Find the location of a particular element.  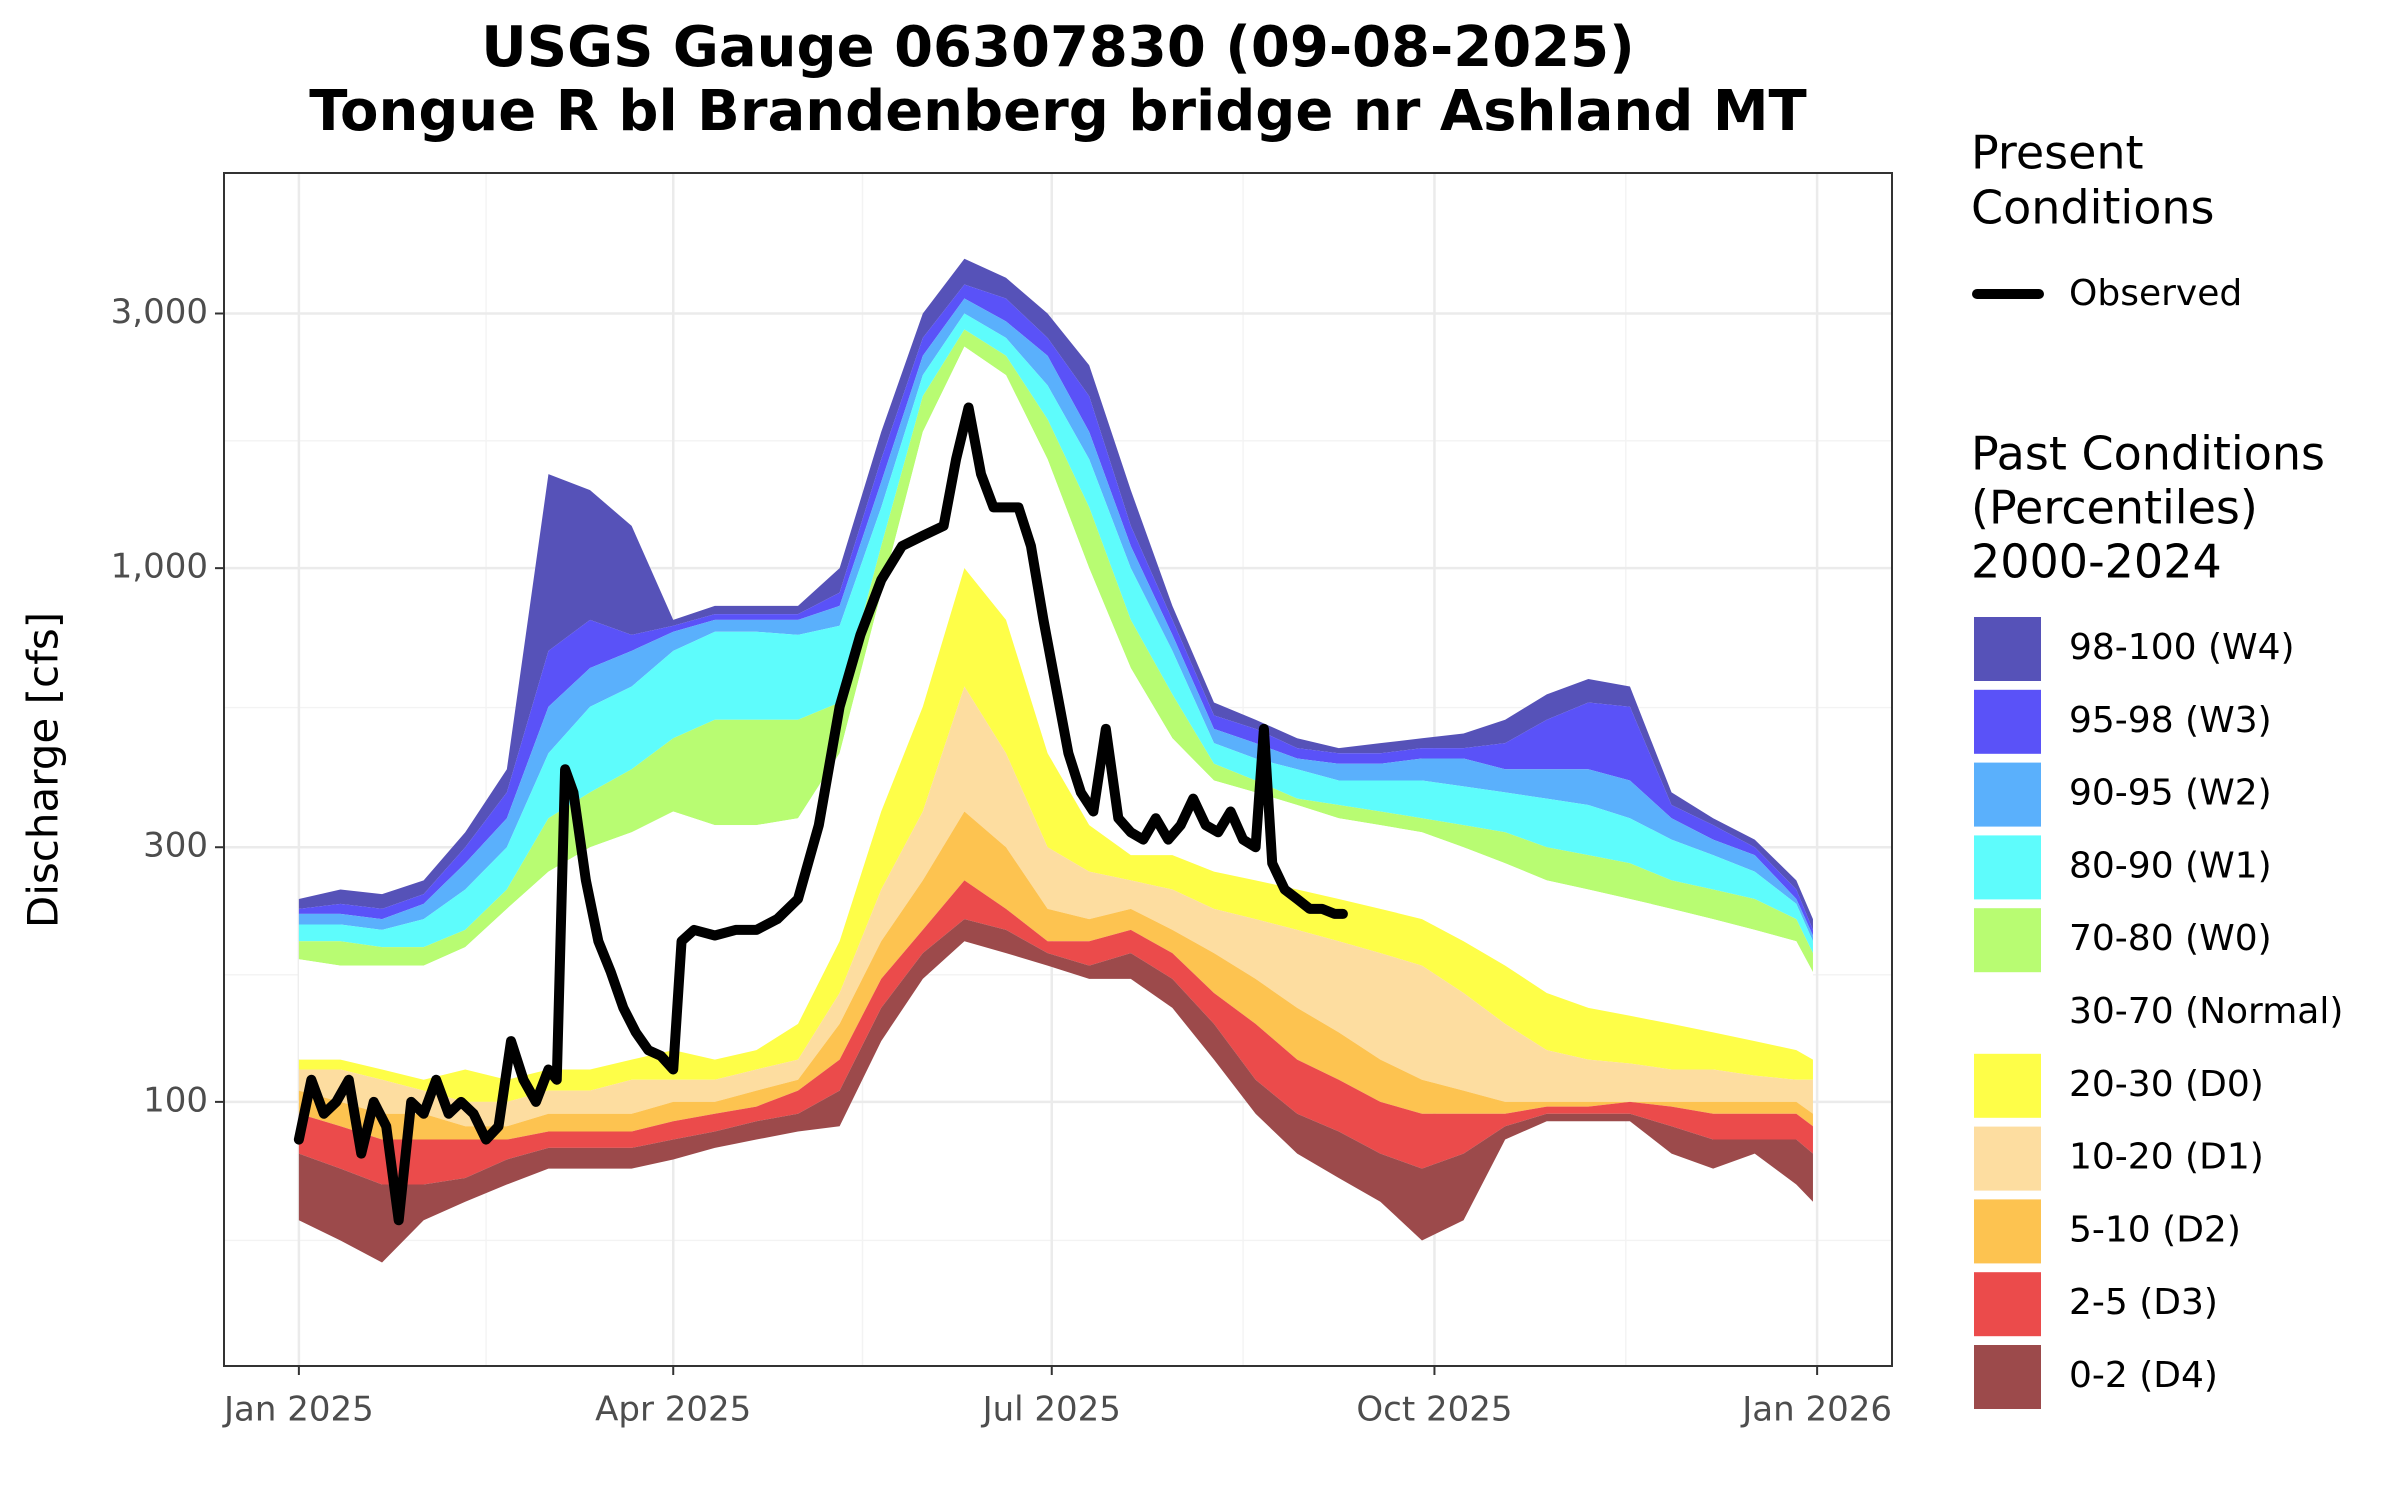

legend-title: Present is located at coordinates (2057, 153).